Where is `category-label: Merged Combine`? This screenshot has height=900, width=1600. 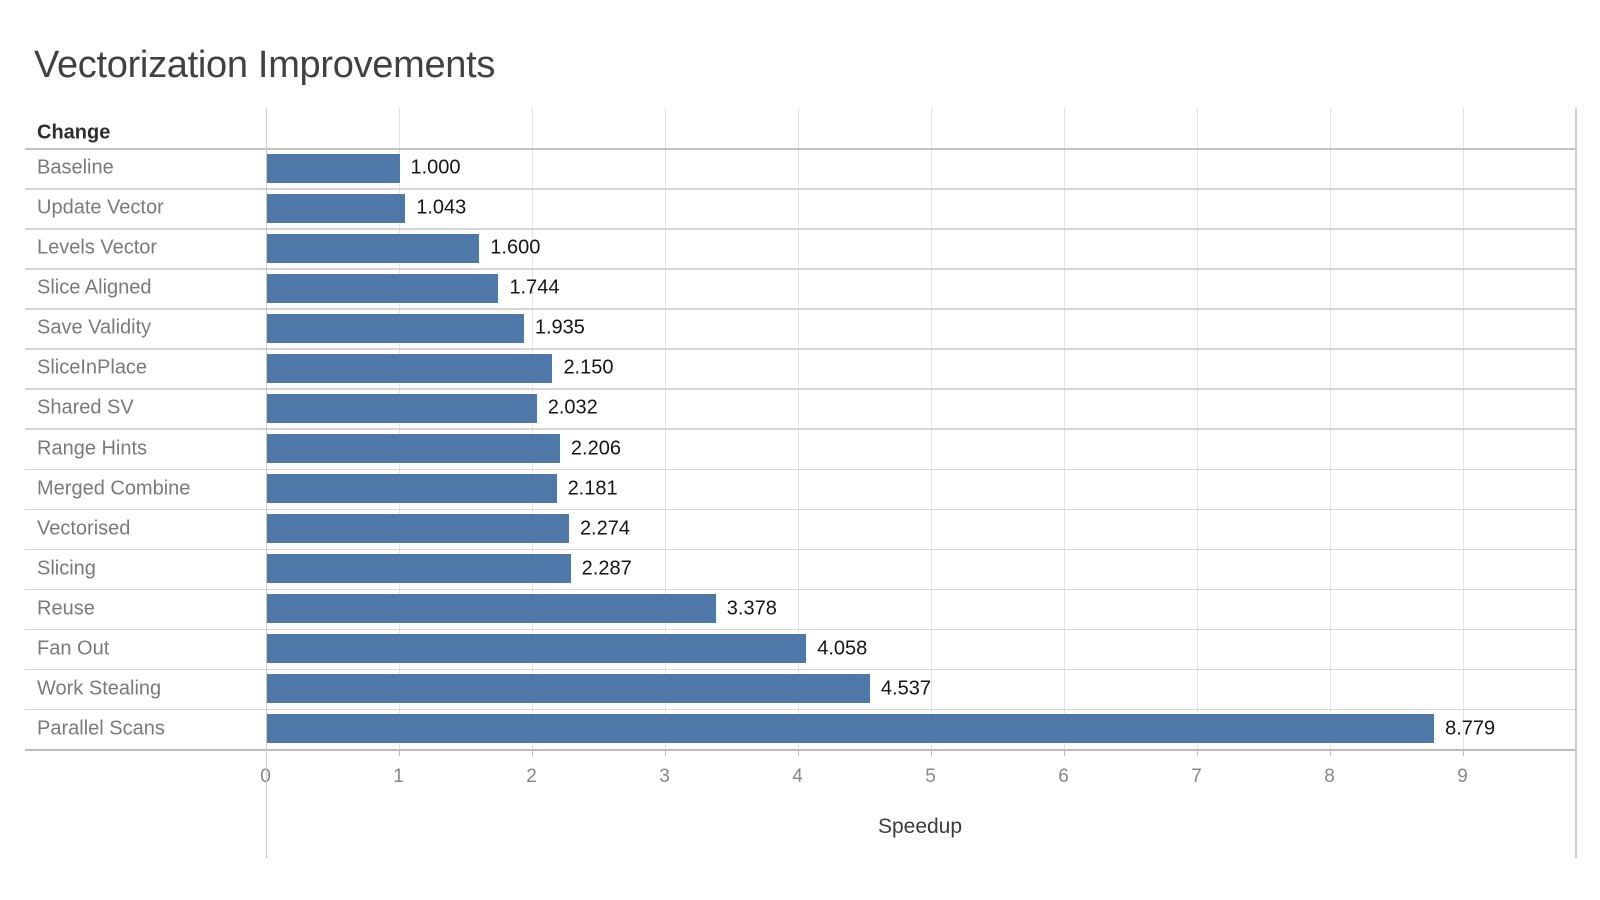 category-label: Merged Combine is located at coordinates (114, 488).